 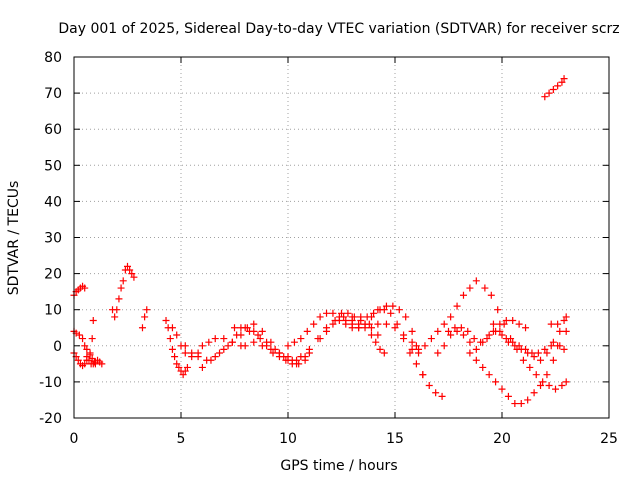 I want to click on y-tick-labels: -20 -10 0 10 20 30 40 50 60 70 80, so click(x=50, y=238).